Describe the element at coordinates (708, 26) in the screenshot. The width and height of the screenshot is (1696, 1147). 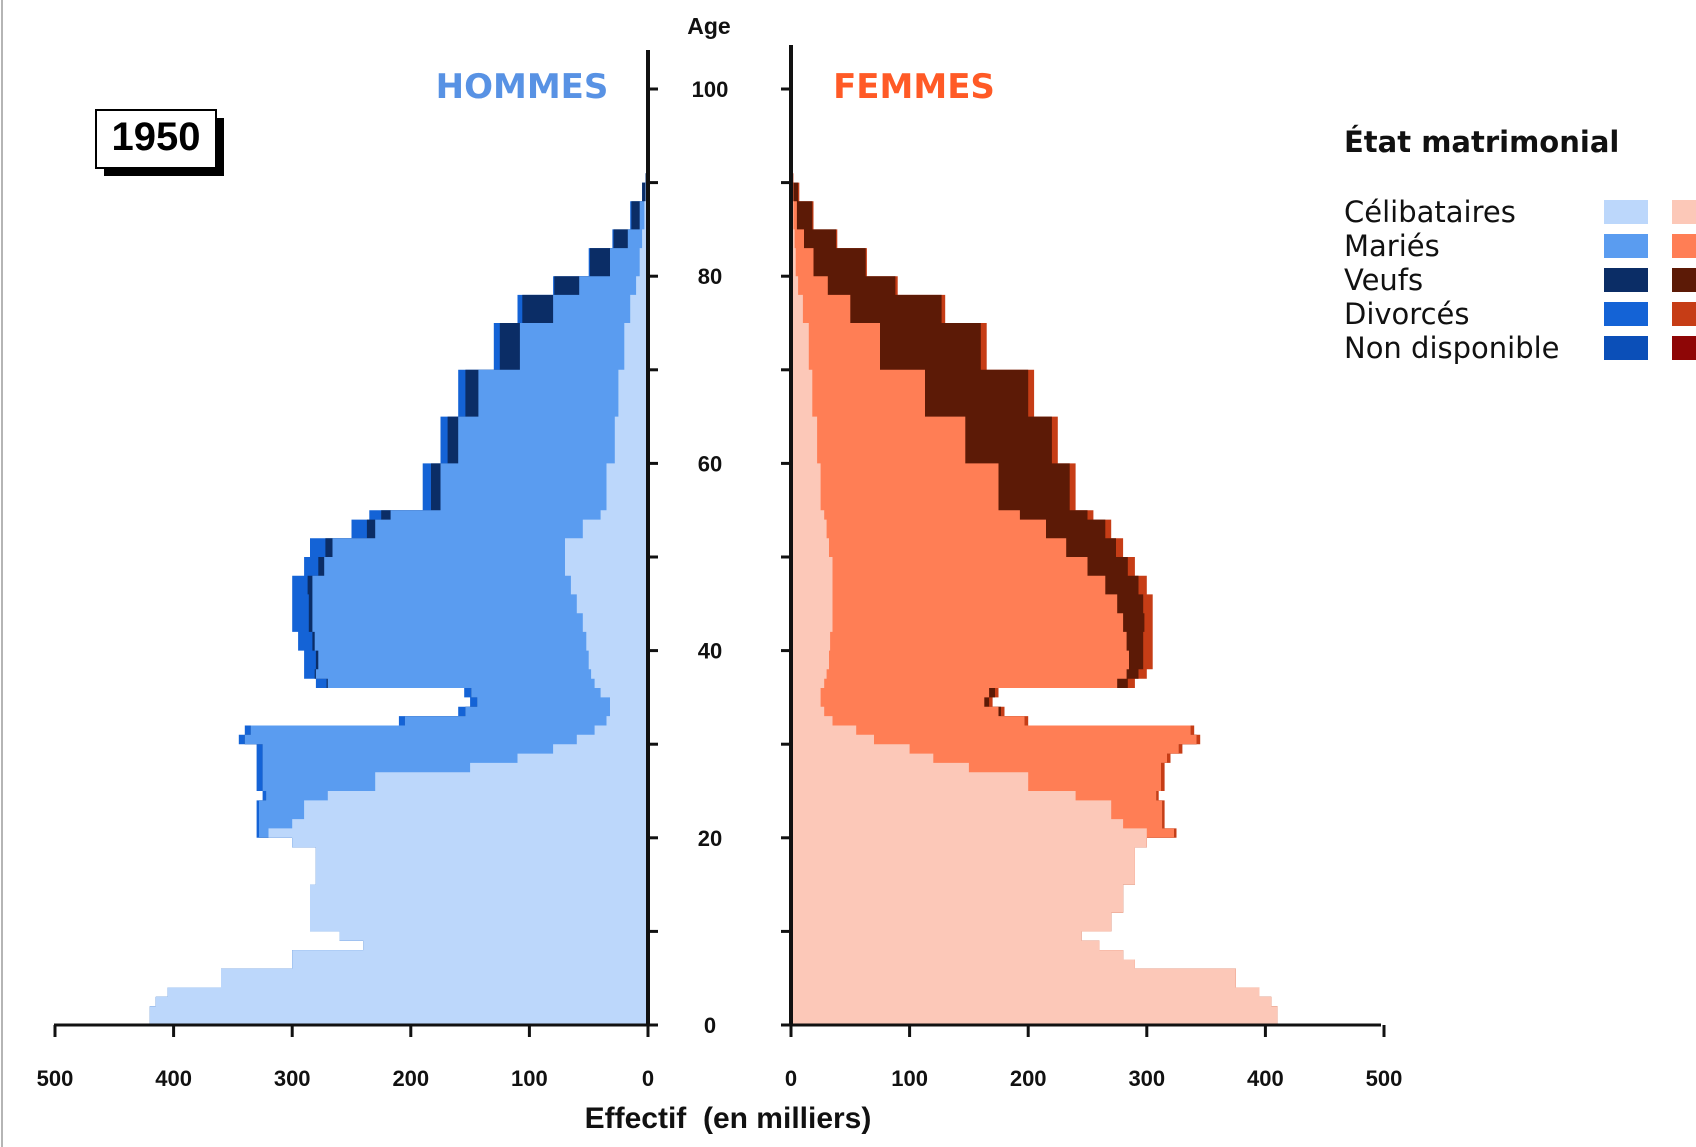
I see `age-axis-label: Age` at that location.